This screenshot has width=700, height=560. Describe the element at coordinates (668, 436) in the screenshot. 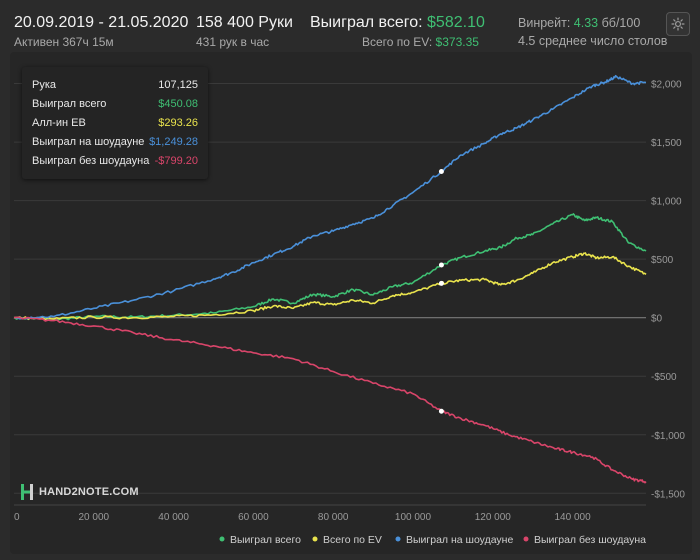

I see `y-tick-label: -$1,000` at that location.